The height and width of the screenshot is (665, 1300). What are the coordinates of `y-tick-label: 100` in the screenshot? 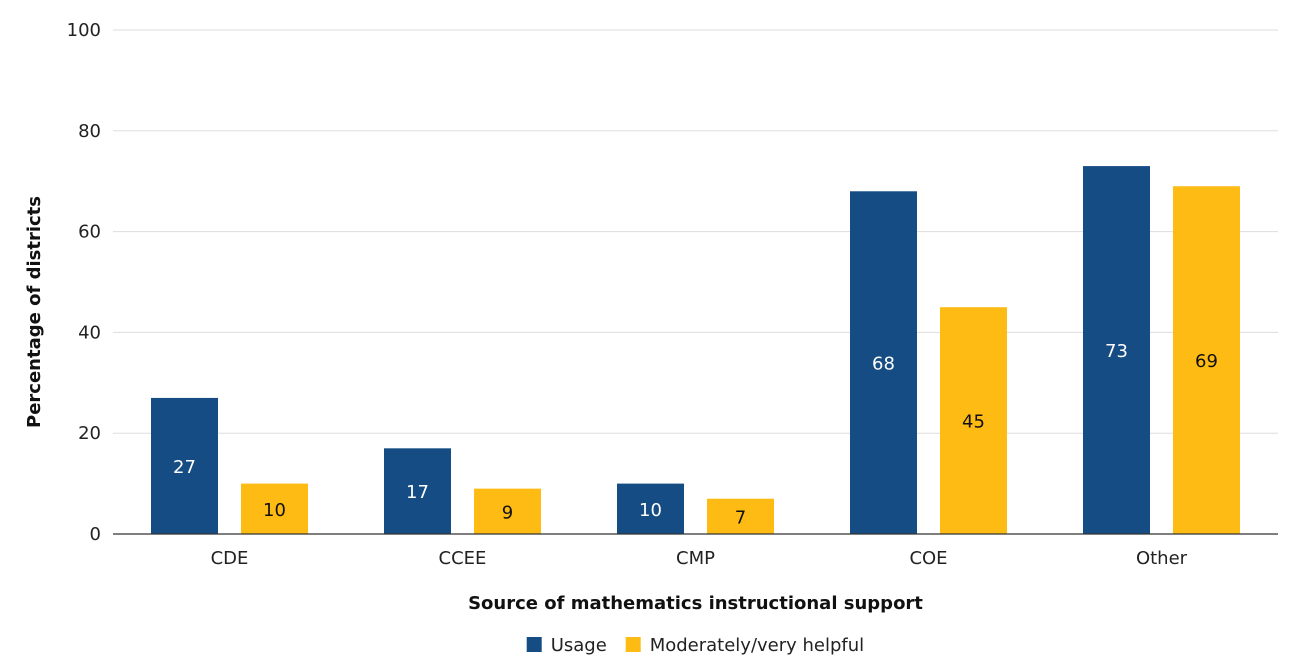 It's located at (84, 30).